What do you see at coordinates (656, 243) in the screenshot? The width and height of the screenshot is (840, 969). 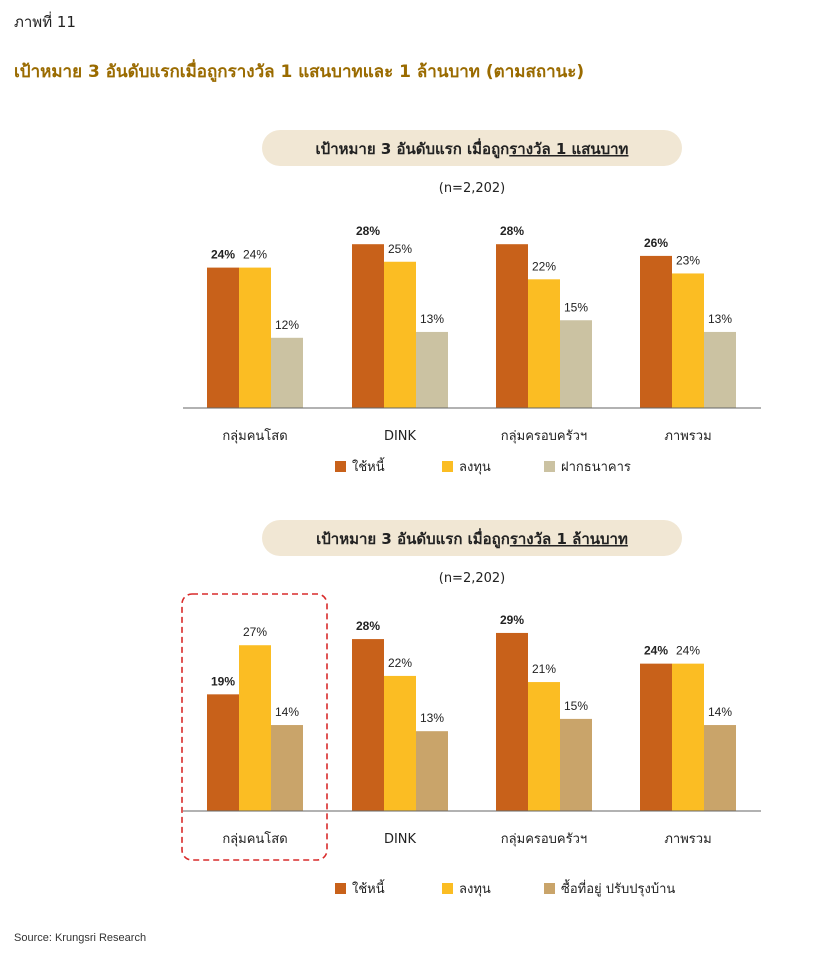 I see `data-label: 26%` at bounding box center [656, 243].